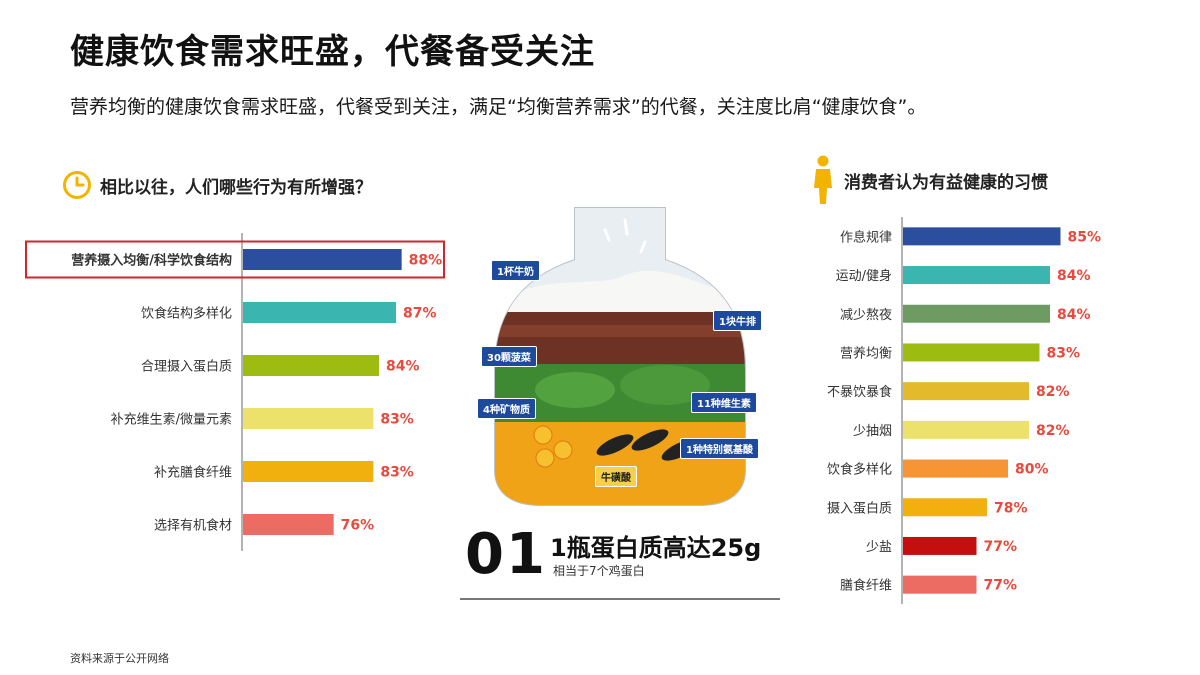 Image resolution: width=1200 pixels, height=675 pixels. What do you see at coordinates (620, 599) in the screenshot?
I see `panel-baseline` at bounding box center [620, 599].